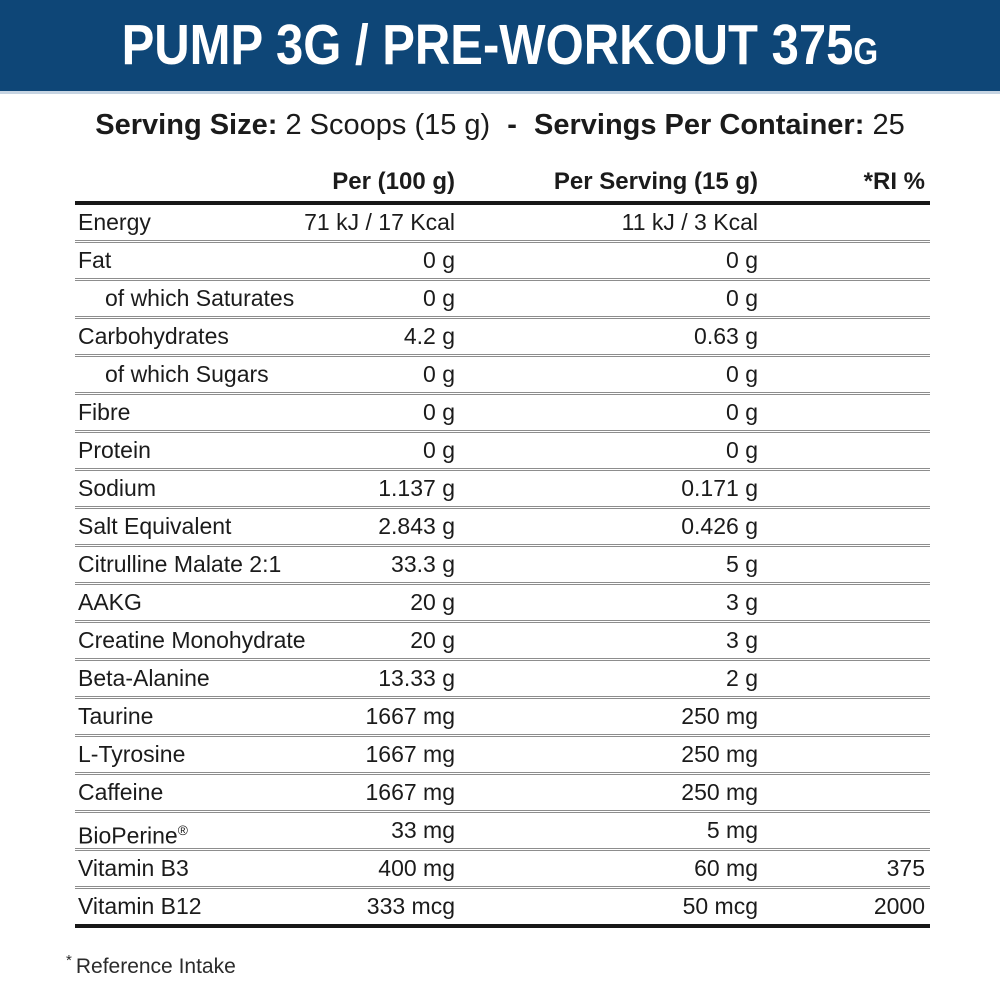 The width and height of the screenshot is (1000, 1000). Describe the element at coordinates (502, 678) in the screenshot. I see `table-row: Beta-Alanine 13.33 g 2 g` at that location.